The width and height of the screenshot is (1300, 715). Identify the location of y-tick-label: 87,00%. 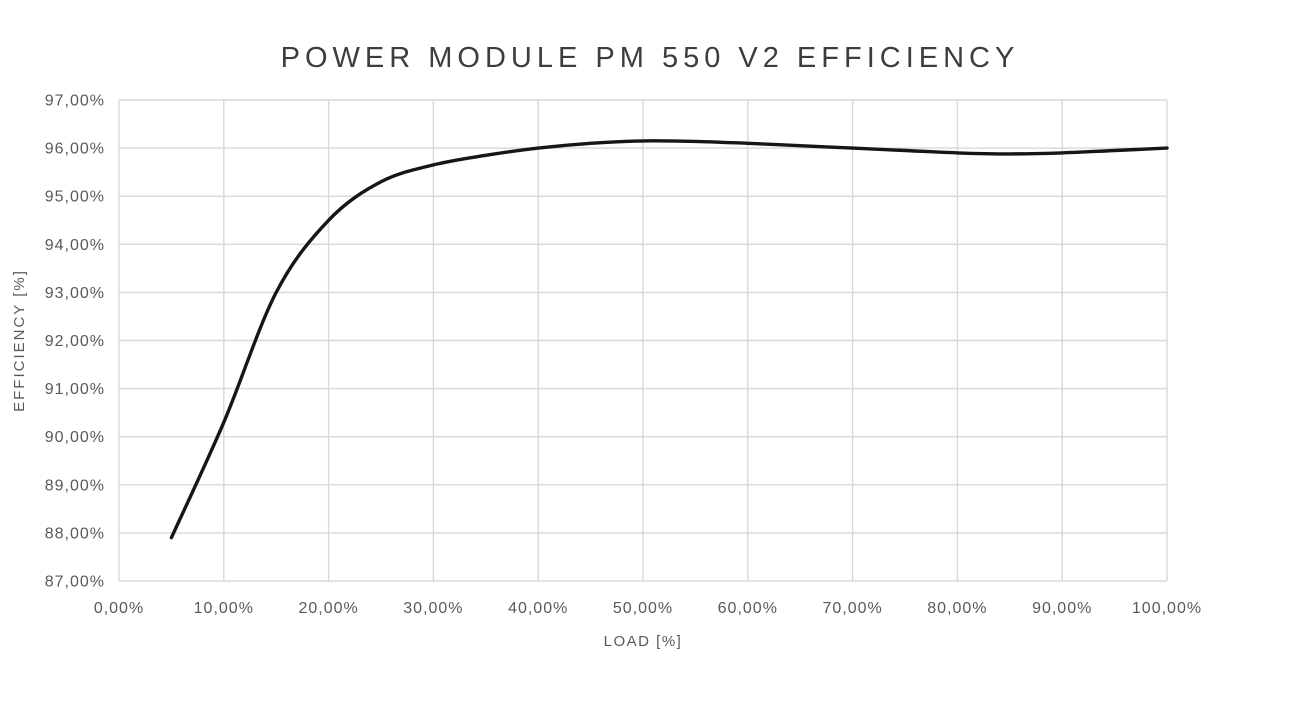
(75, 582).